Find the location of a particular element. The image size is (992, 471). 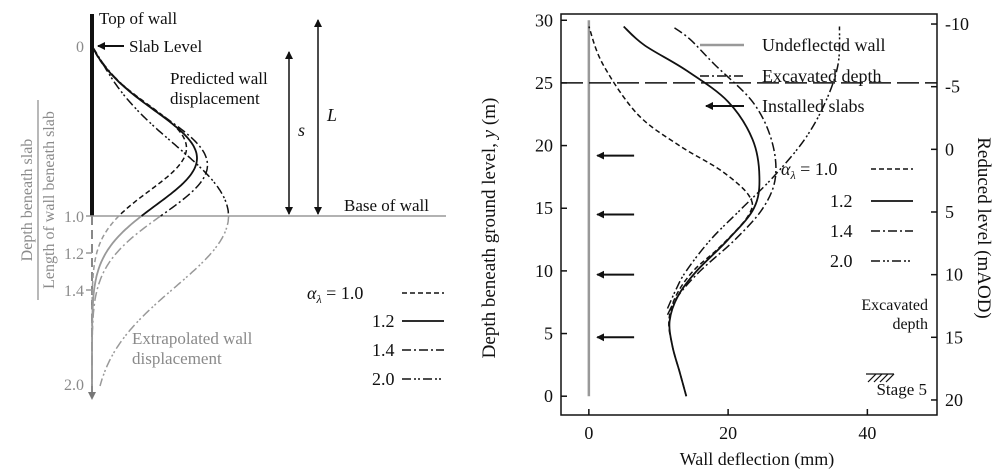

x-tick-label-20: 20 is located at coordinates (728, 433).